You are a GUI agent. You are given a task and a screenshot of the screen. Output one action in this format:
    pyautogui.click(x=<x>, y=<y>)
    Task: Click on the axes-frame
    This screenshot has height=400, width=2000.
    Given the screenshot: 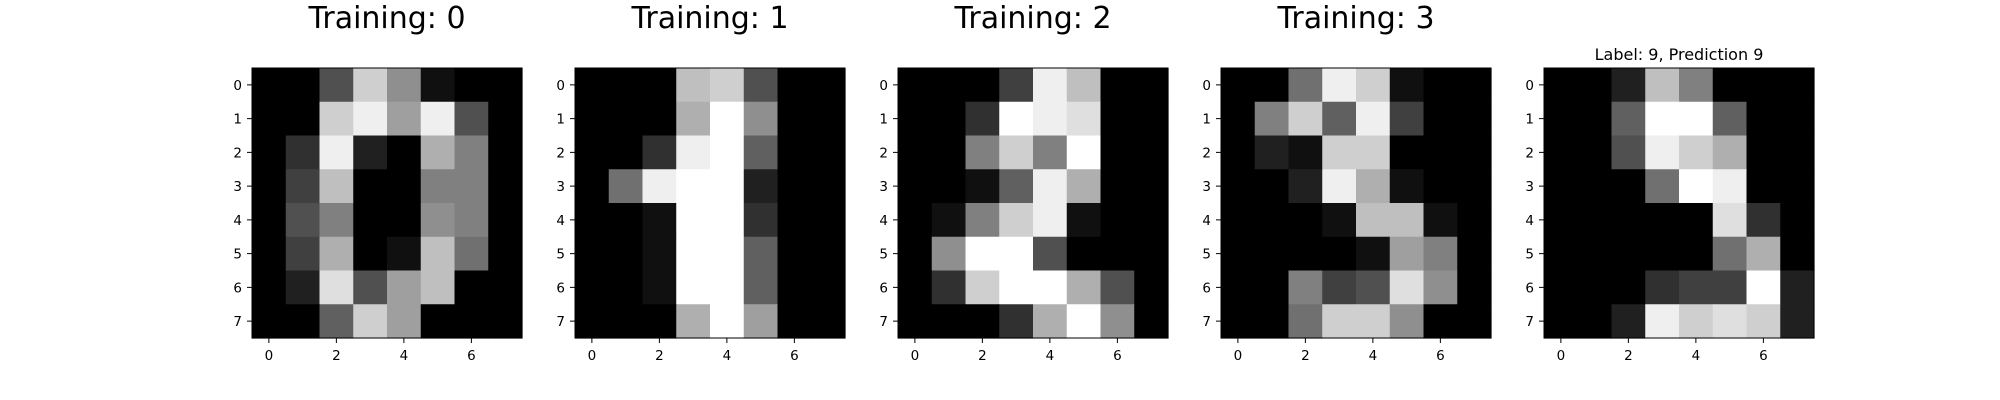 What is the action you would take?
    pyautogui.click(x=387, y=203)
    